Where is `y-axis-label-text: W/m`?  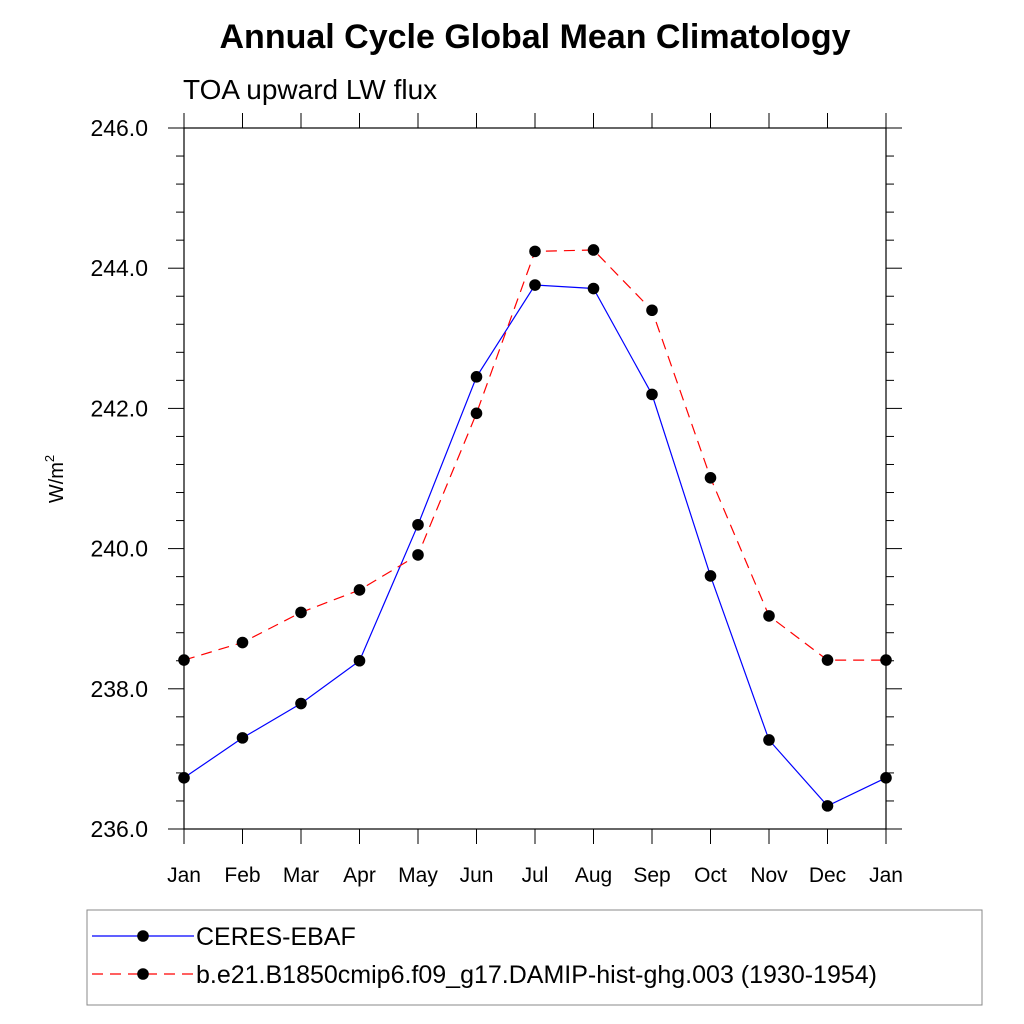
y-axis-label-text: W/m is located at coordinates (57, 482).